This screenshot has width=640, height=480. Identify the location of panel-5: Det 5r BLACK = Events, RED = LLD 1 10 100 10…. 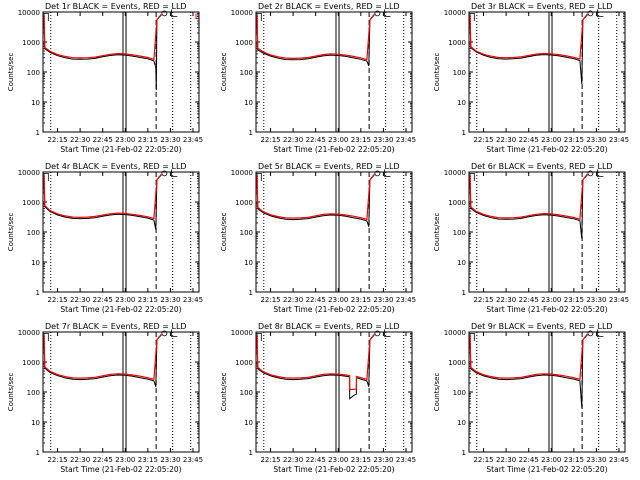
(318, 238).